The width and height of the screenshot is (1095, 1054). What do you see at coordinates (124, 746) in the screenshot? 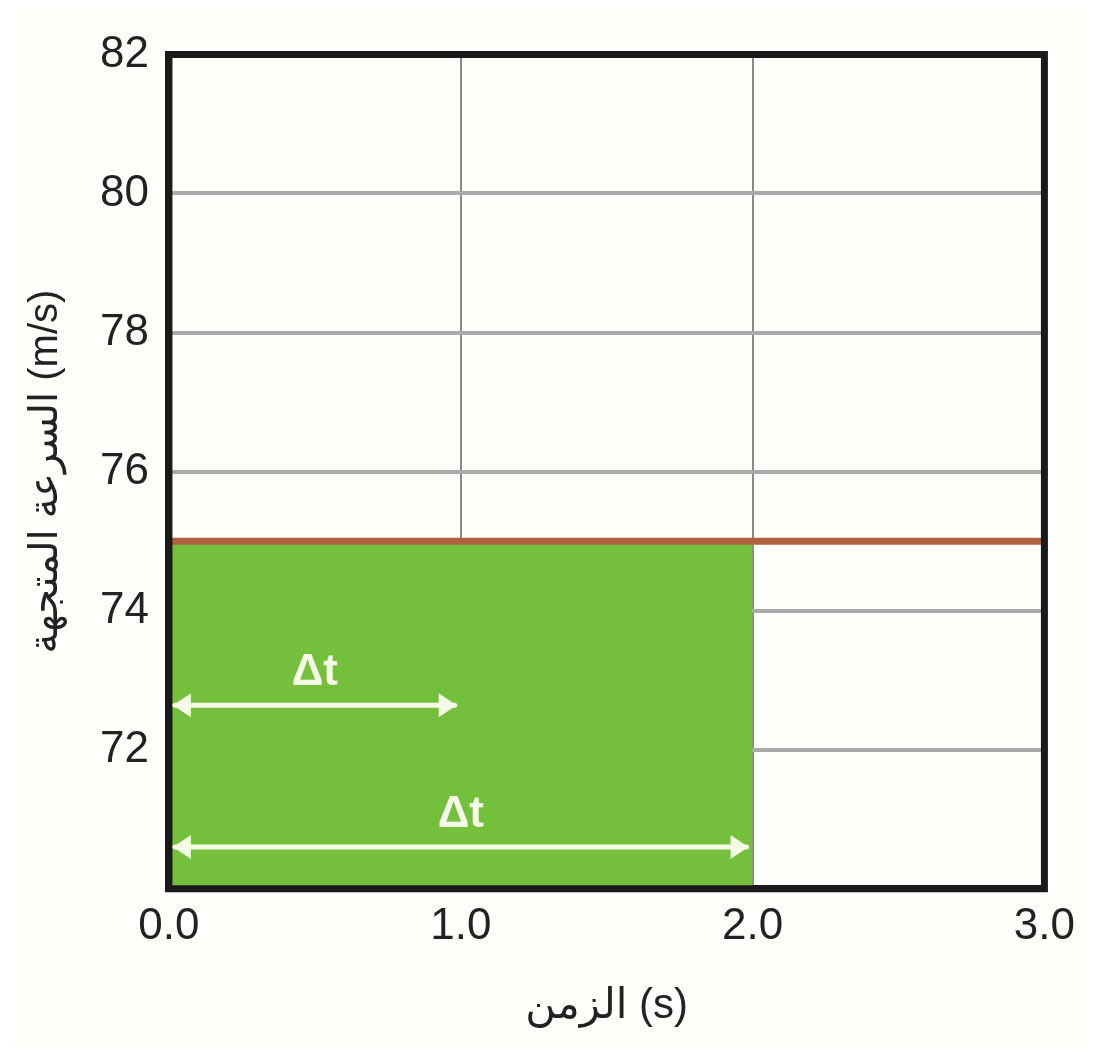
I see `y-tick-label: 72` at bounding box center [124, 746].